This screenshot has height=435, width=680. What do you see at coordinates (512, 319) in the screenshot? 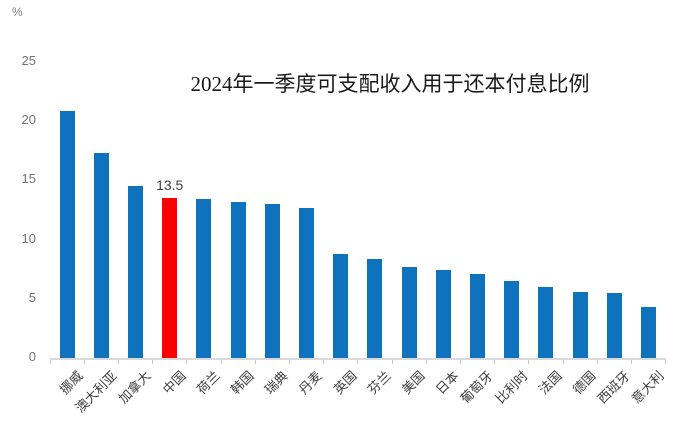
I see `bar-比利时` at bounding box center [512, 319].